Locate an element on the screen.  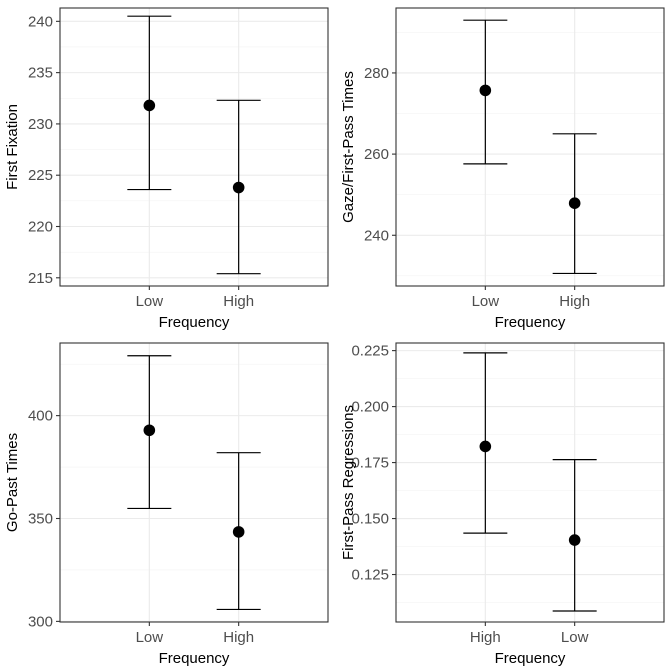
y-tick-label: 350 is located at coordinates (40, 519).